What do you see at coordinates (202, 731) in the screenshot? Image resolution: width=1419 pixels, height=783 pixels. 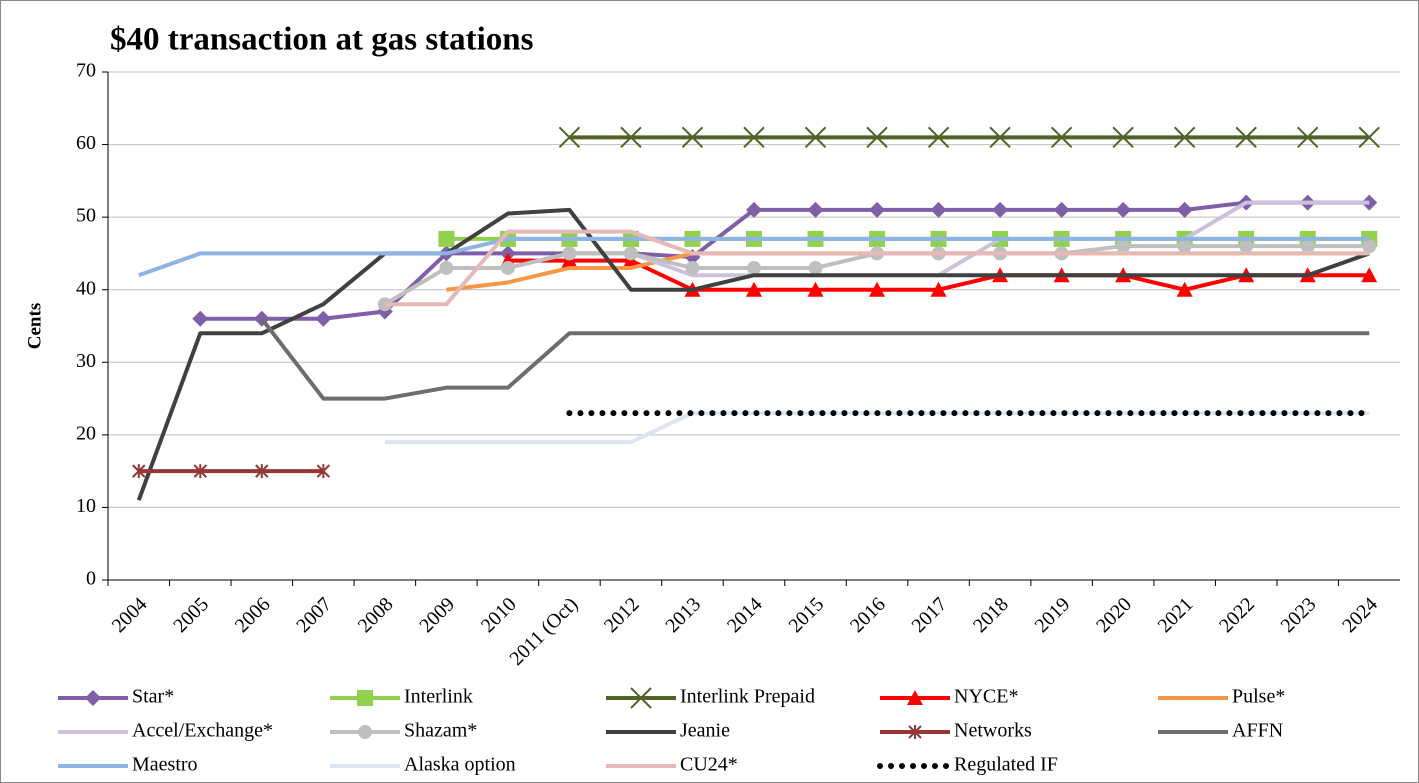 I see `legend-label: Accel/Exchange*` at bounding box center [202, 731].